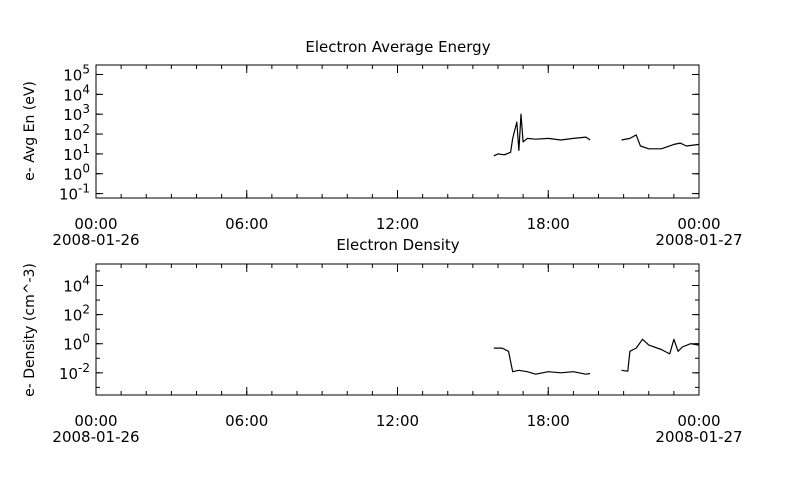 The width and height of the screenshot is (795, 481). I want to click on energy-y-axis-label: e- Avg En (eV), so click(30, 131).